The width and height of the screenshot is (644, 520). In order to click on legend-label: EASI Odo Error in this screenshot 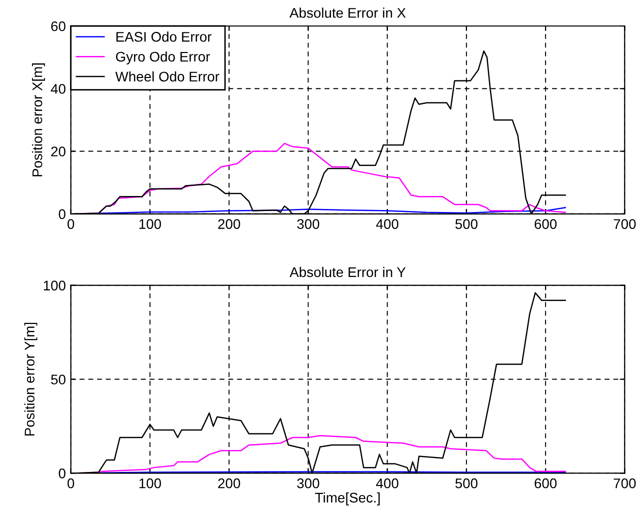, I will do `click(164, 37)`.